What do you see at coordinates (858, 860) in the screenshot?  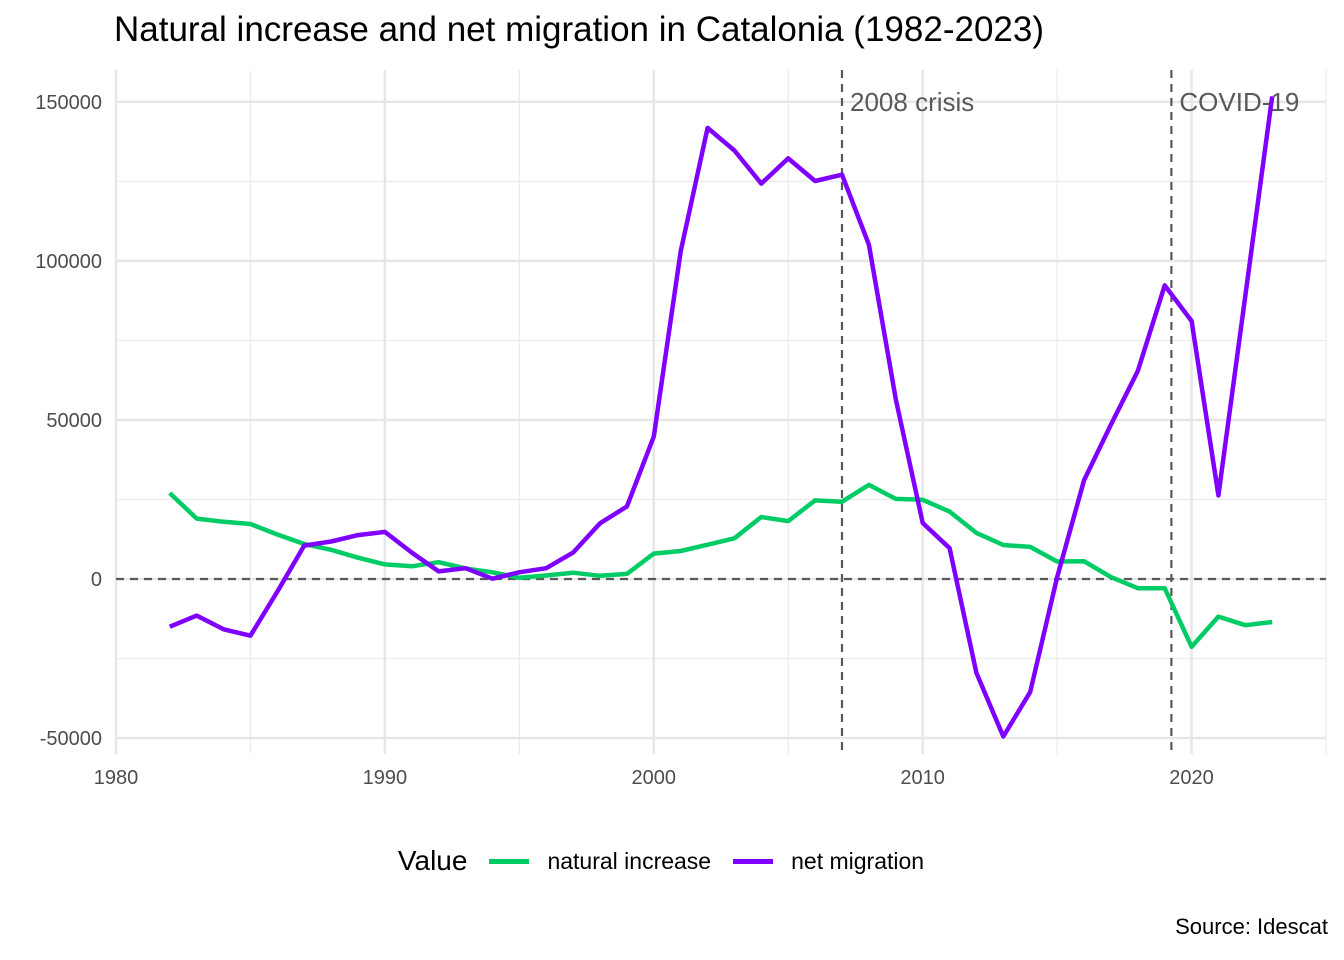 I see `legend-label-net-migration: net migration` at bounding box center [858, 860].